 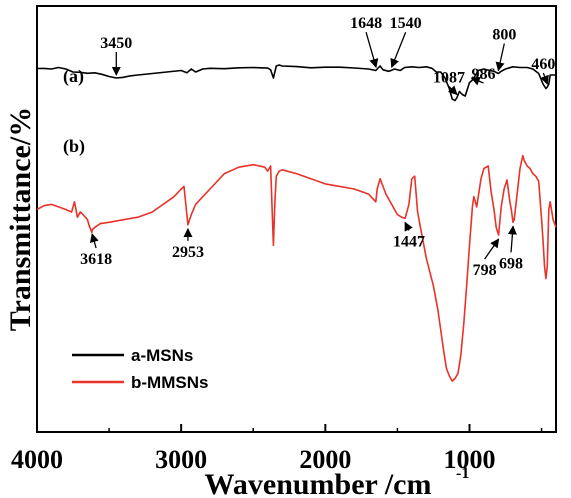 I want to click on peak-annotation: 800, so click(x=504, y=49).